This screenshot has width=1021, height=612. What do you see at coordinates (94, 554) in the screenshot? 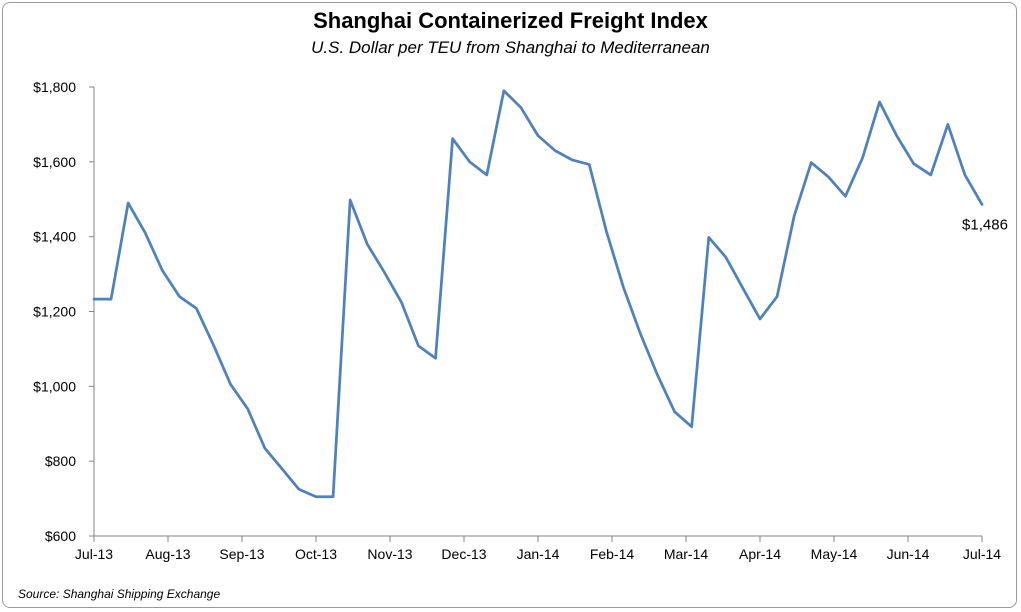
I see `x-tick-label: Jul-13` at bounding box center [94, 554].